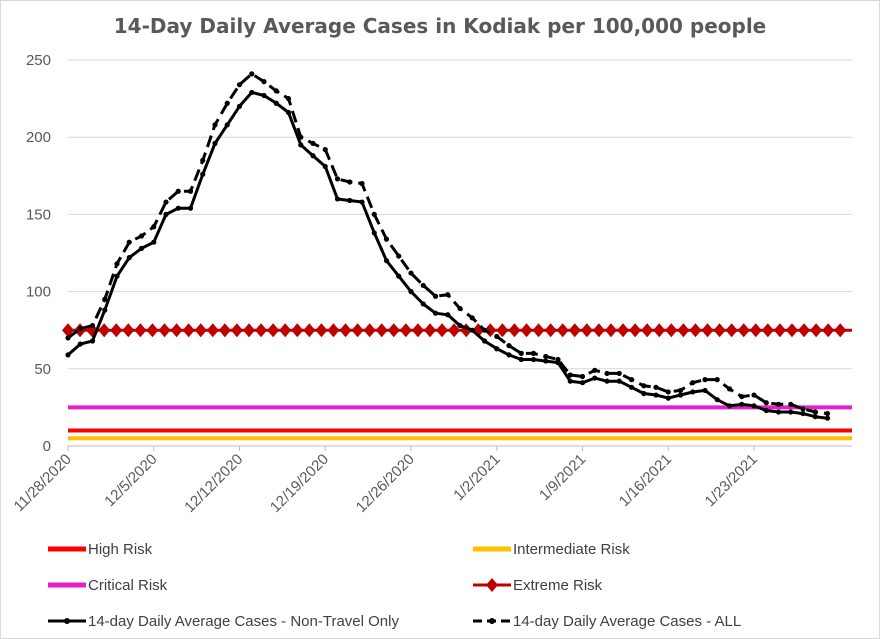 The height and width of the screenshot is (639, 880). I want to click on legend-label-14-day-daily-average-cases-all: 14-day Daily Average Cases - ALL, so click(627, 621).